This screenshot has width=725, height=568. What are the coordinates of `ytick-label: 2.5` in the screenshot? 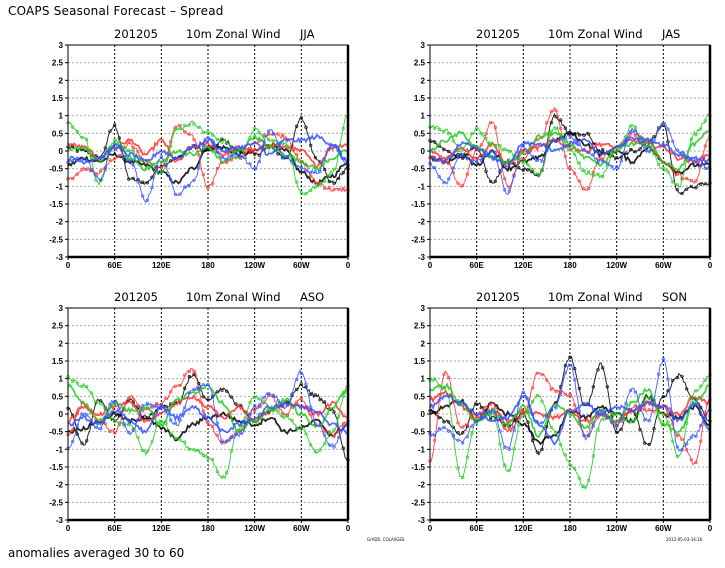 It's located at (58, 326).